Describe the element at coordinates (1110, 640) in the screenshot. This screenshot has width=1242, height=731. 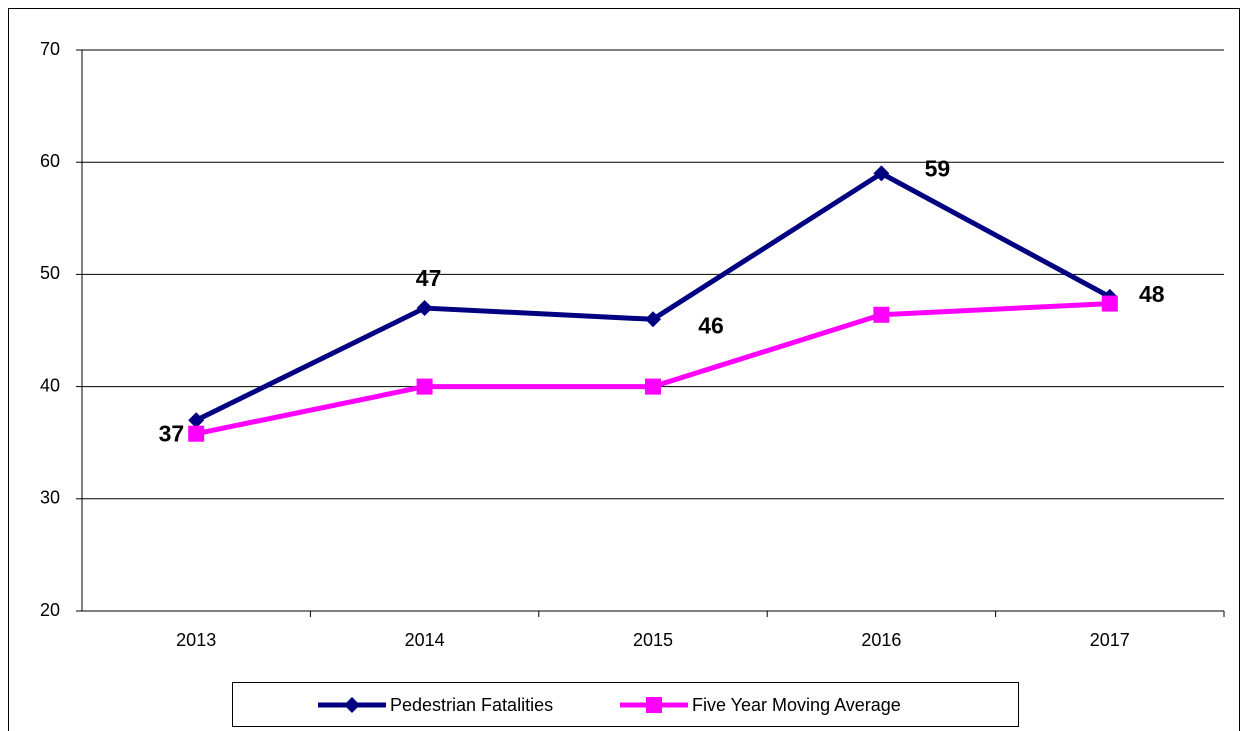
I see `x-tick-label: 2017` at that location.